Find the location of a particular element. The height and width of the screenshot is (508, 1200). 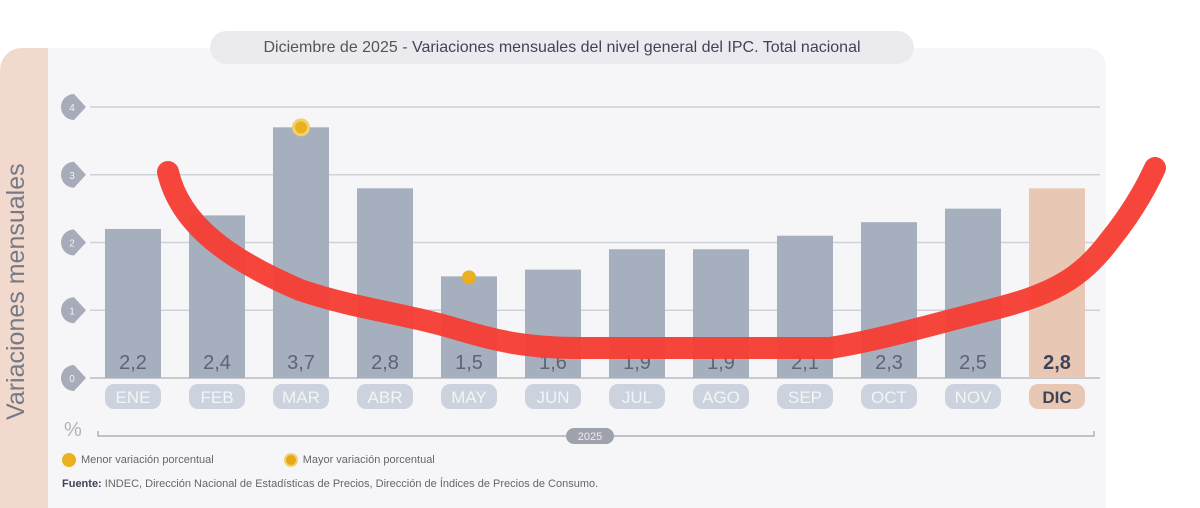

bar-abr is located at coordinates (385, 283).